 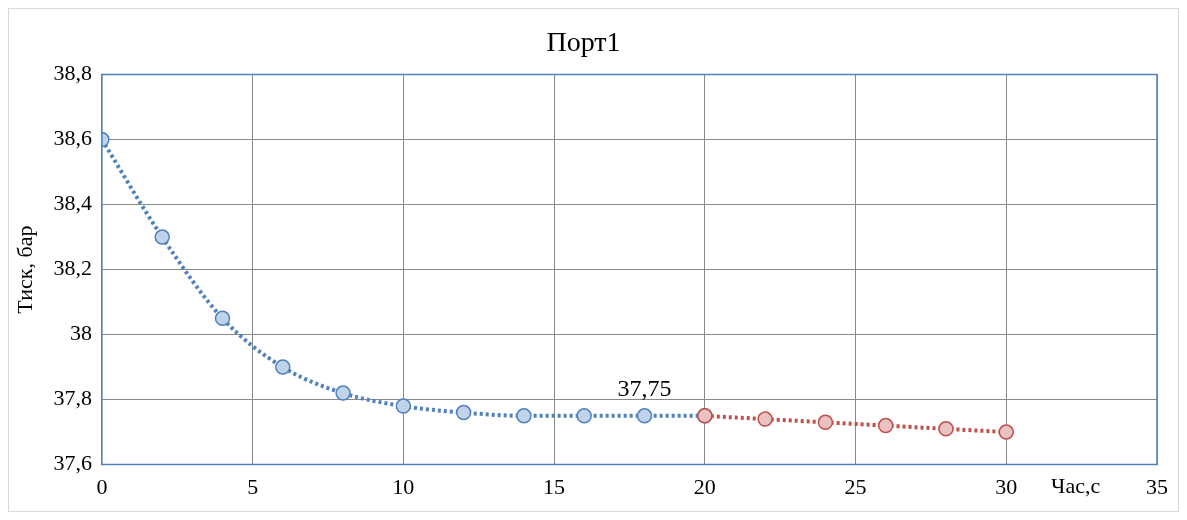 I want to click on x-tick-label: 0, so click(x=102, y=486).